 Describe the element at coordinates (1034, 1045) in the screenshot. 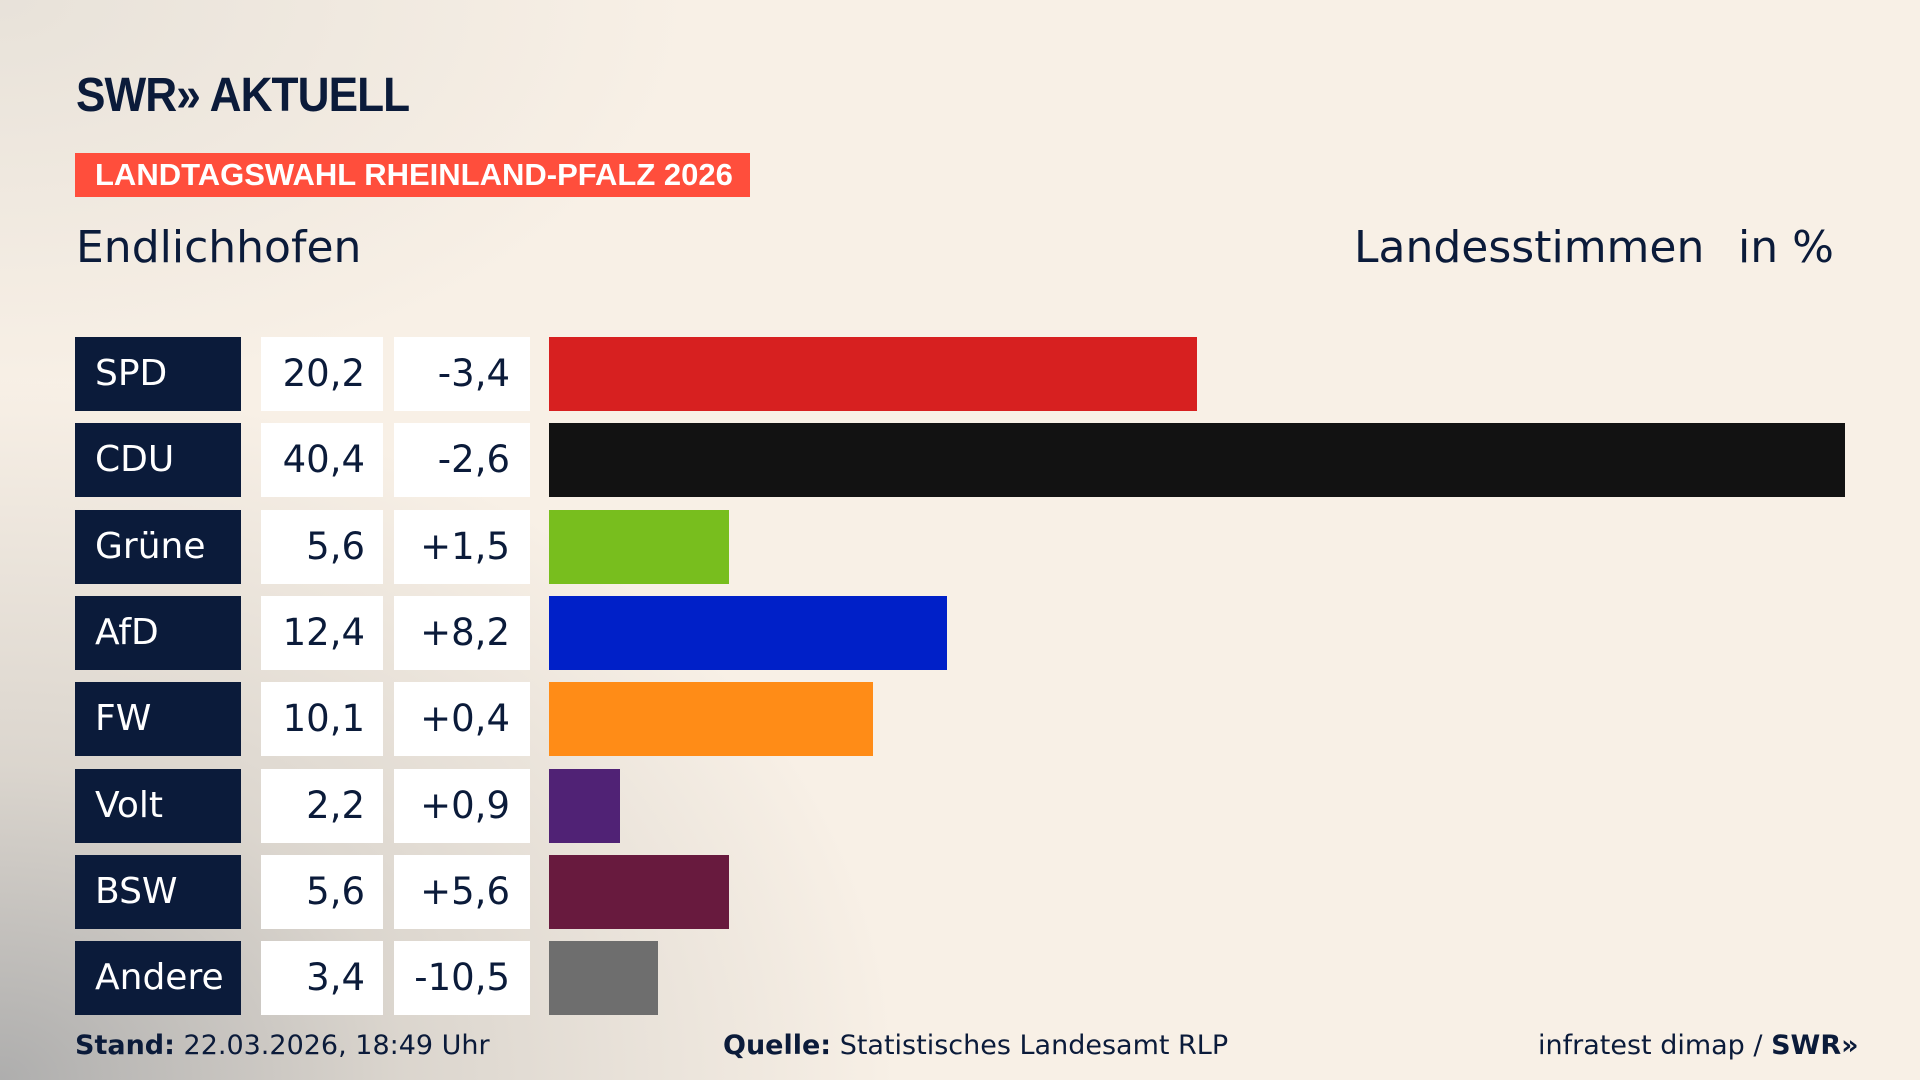

I see `source-value: Statistisches Landesamt RLP` at that location.